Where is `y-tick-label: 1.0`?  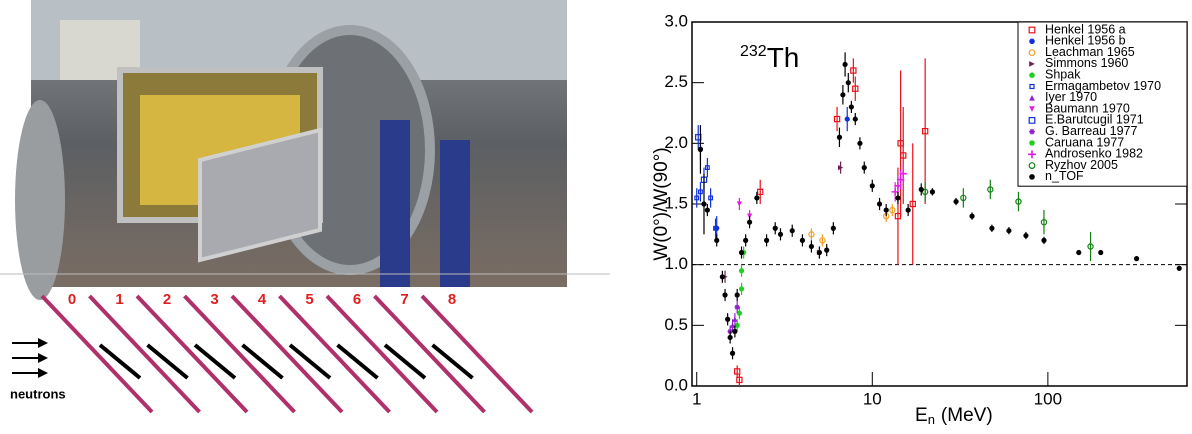
y-tick-label: 1.0 is located at coordinates (676, 263).